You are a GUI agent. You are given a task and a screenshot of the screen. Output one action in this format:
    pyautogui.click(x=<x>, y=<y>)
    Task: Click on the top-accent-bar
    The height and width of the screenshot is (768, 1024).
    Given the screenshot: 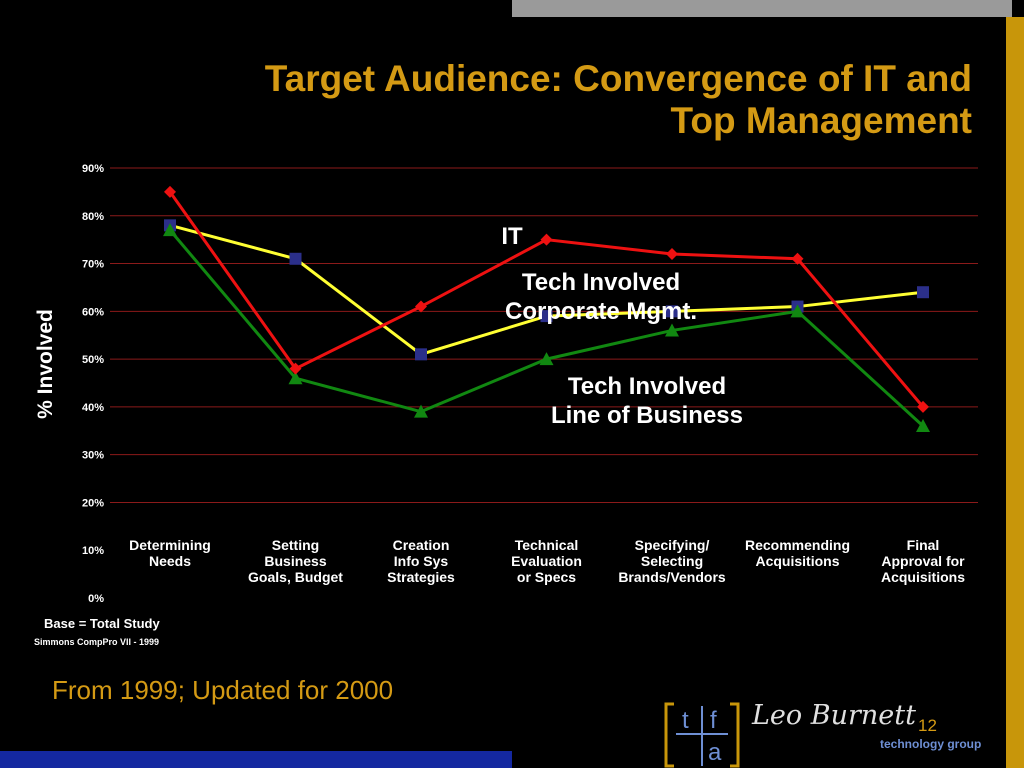 What is the action you would take?
    pyautogui.click(x=762, y=8)
    